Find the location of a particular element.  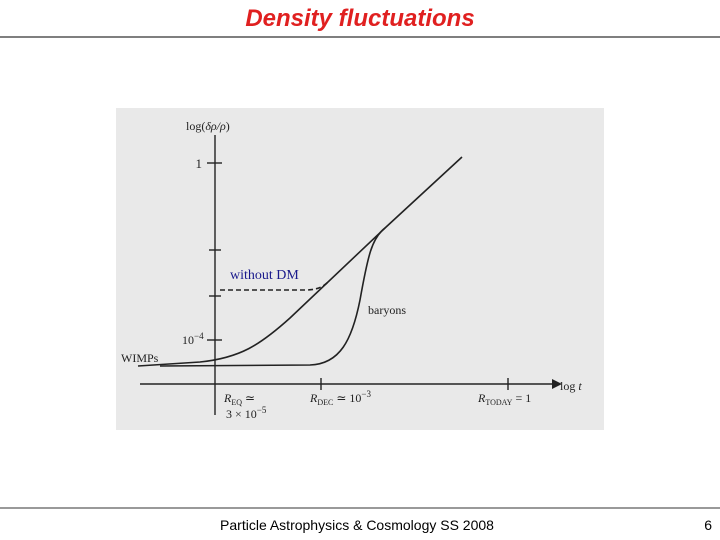

label-part: DEC is located at coordinates (325, 402).